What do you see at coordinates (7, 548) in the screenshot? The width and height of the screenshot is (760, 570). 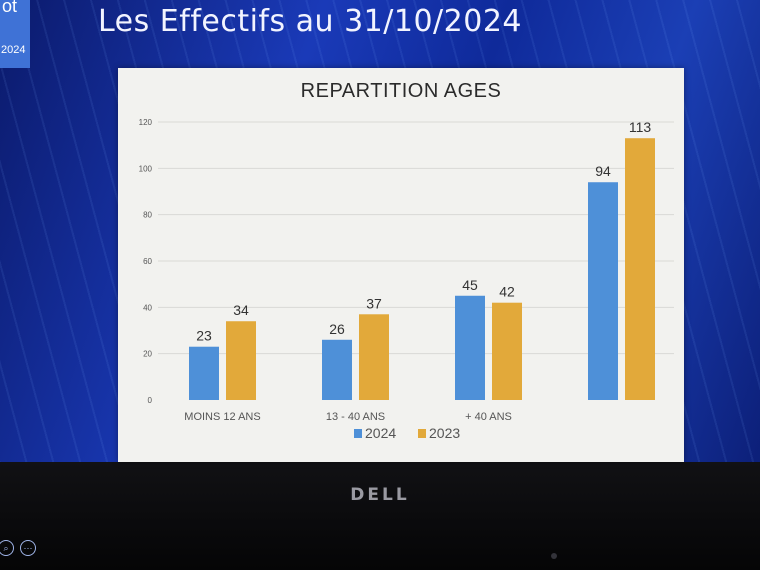 I see `zoom-icon: ⌕` at bounding box center [7, 548].